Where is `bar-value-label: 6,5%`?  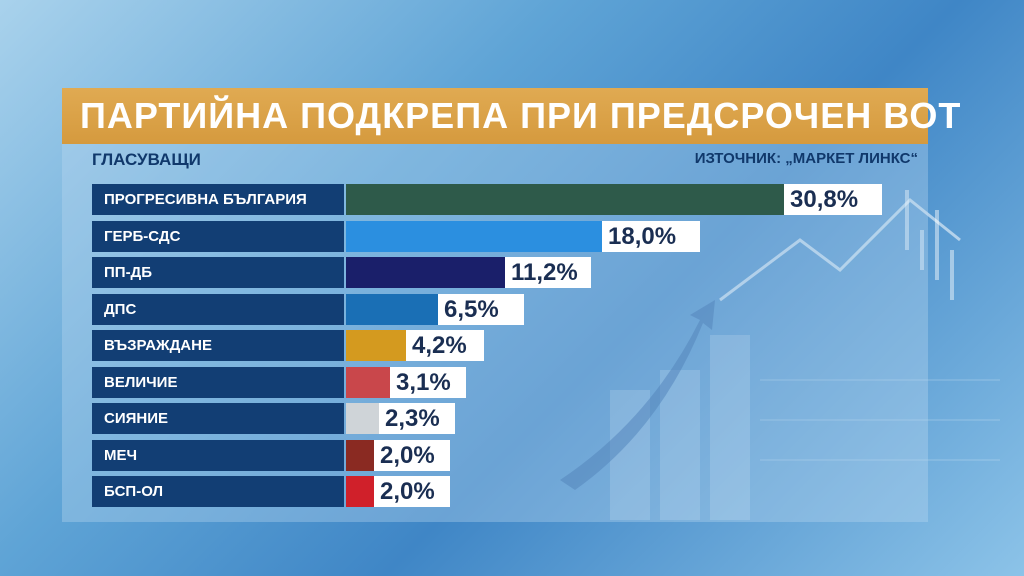 bar-value-label: 6,5% is located at coordinates (481, 309).